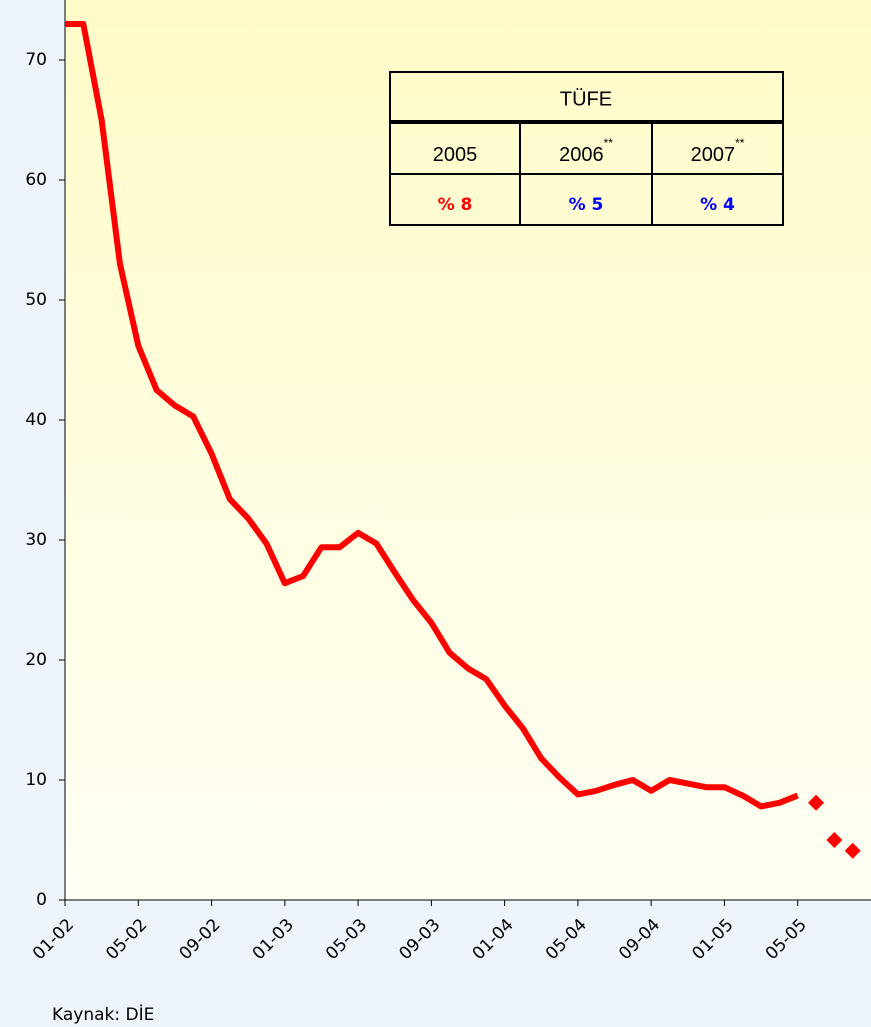  Describe the element at coordinates (581, 155) in the screenshot. I see `header-text: 2006` at that location.